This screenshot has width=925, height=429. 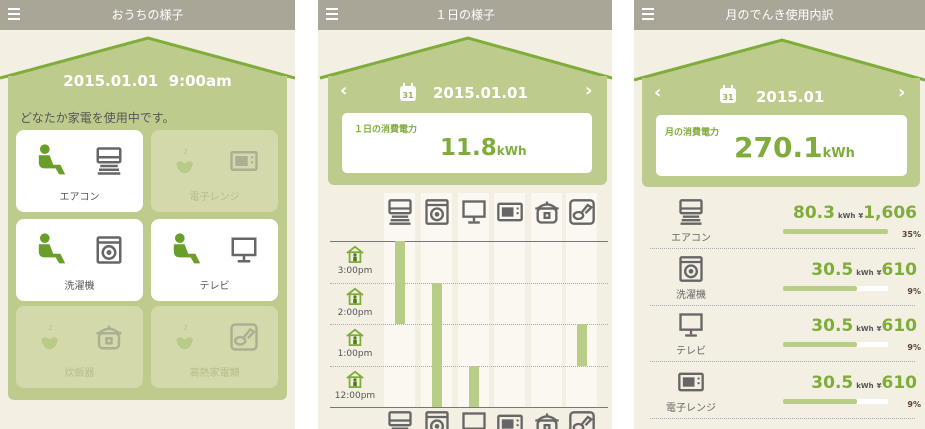 I want to click on appliance-card: 洗濯機, so click(x=79, y=260).